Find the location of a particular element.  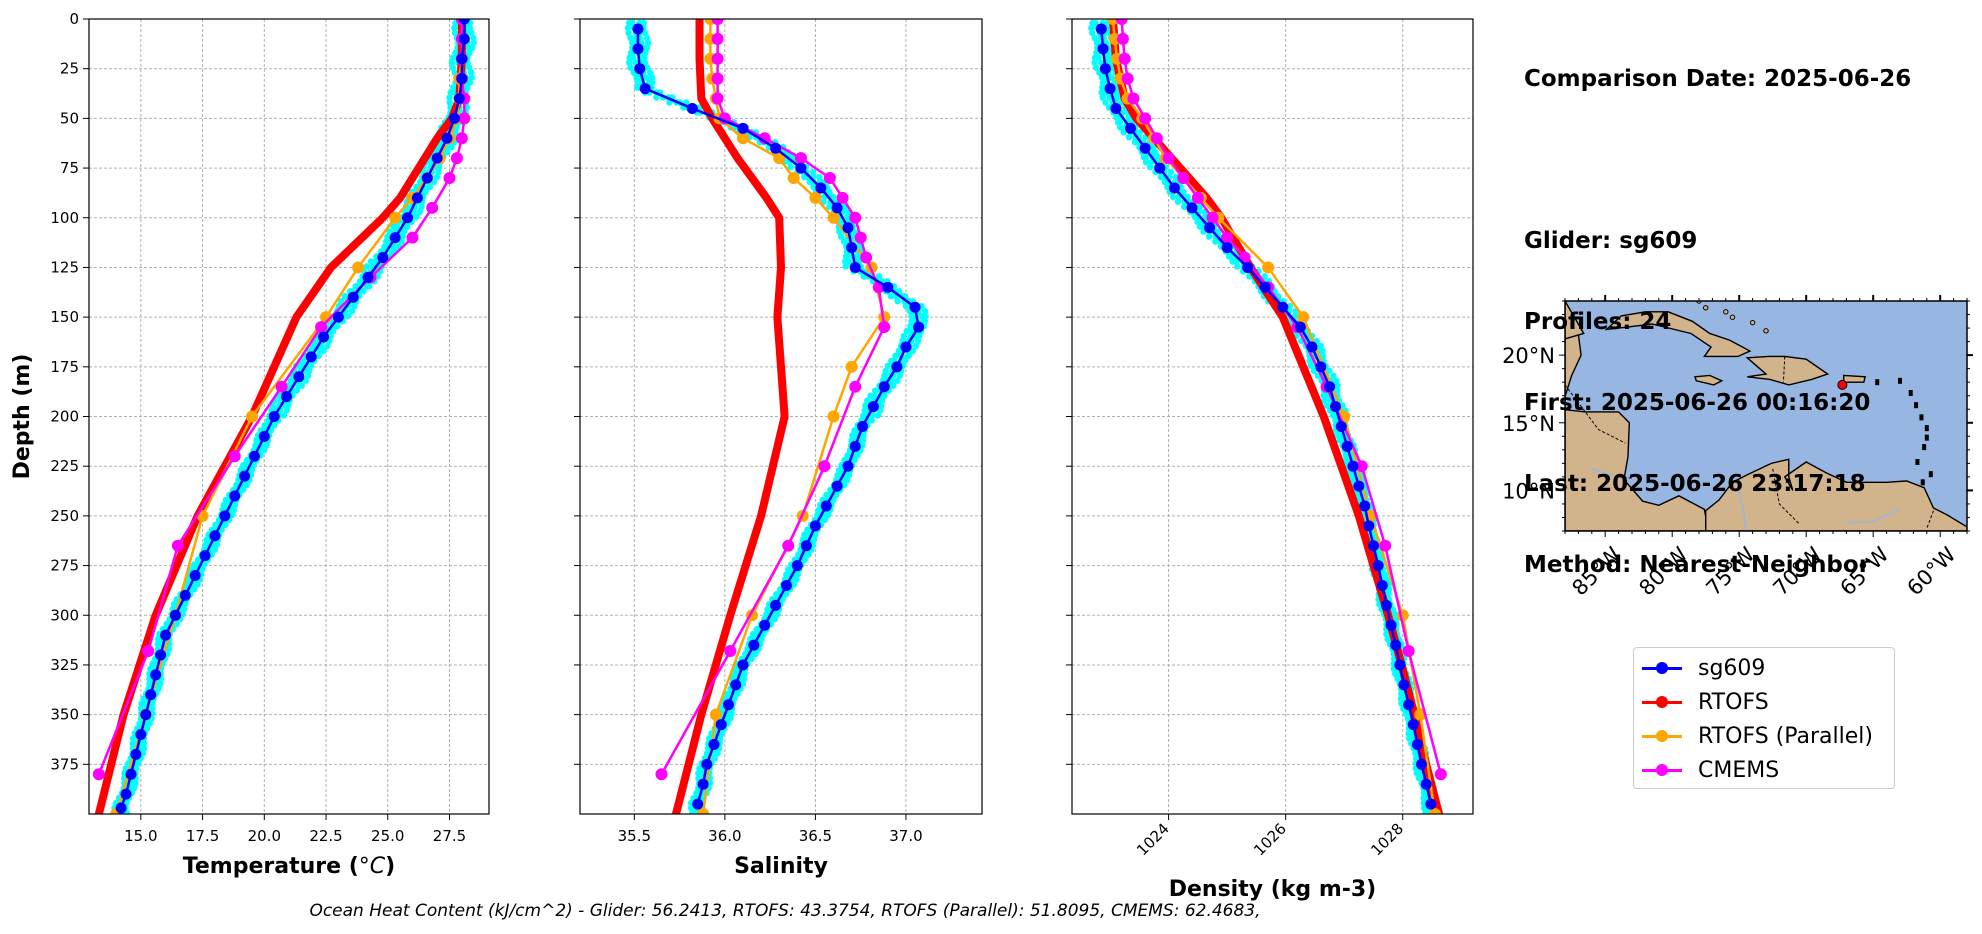

jamaica is located at coordinates (1709, 380).